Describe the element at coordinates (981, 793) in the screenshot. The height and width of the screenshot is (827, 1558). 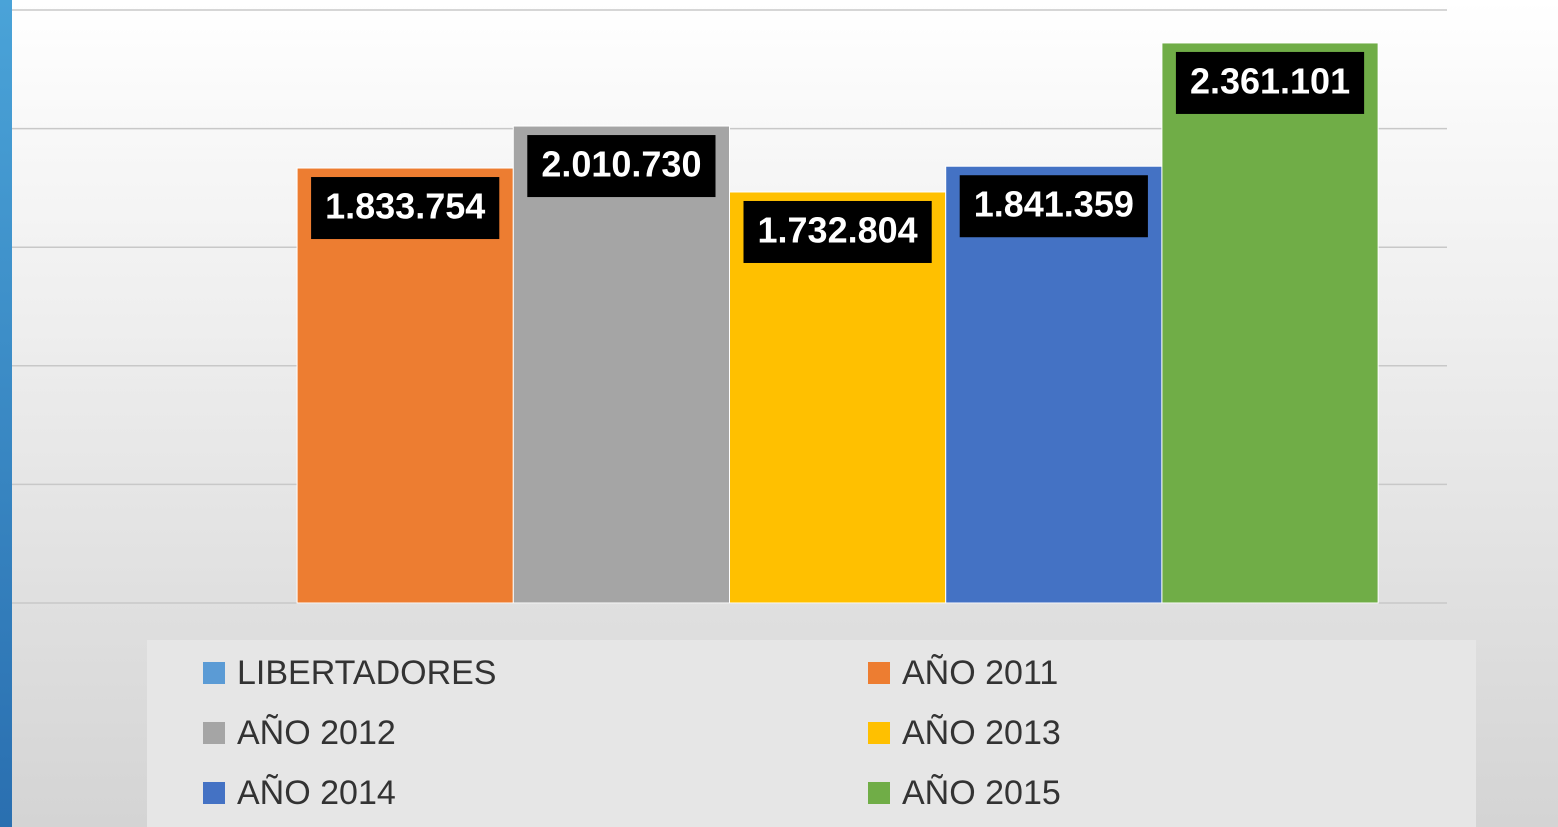
I see `legend-label: AÑO 2015` at that location.